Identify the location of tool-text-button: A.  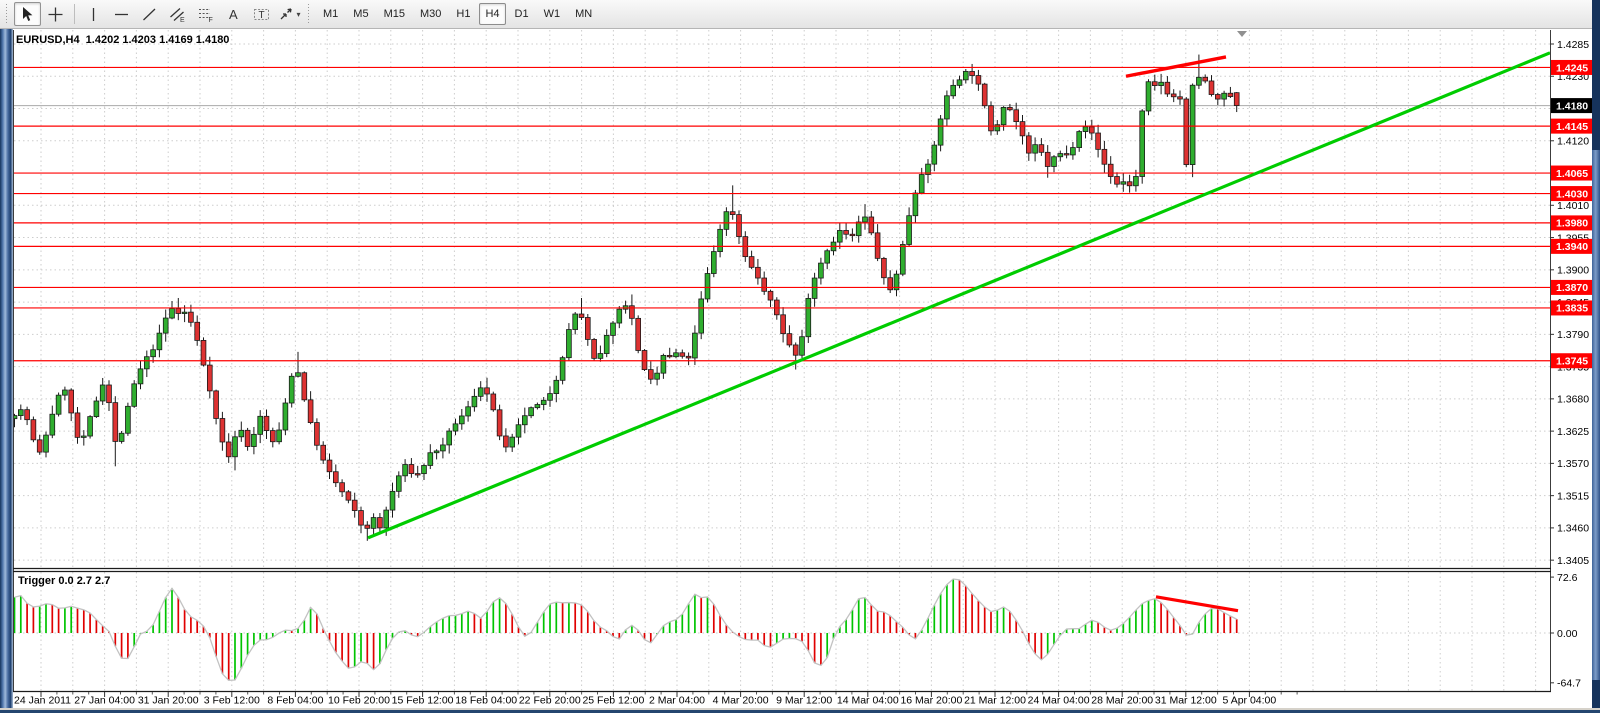
(233, 14).